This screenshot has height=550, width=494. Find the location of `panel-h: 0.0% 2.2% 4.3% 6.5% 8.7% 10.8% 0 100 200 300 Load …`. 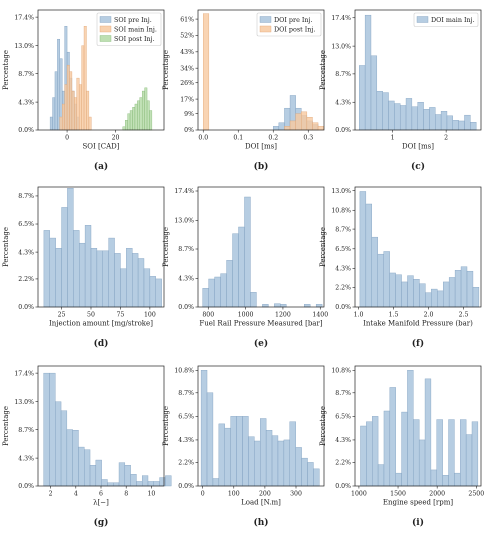

panel-h: 0.0% 2.2% 4.3% 6.5% 8.7% 10.8% 0 100 200 300 Load … is located at coordinates (243, 446).